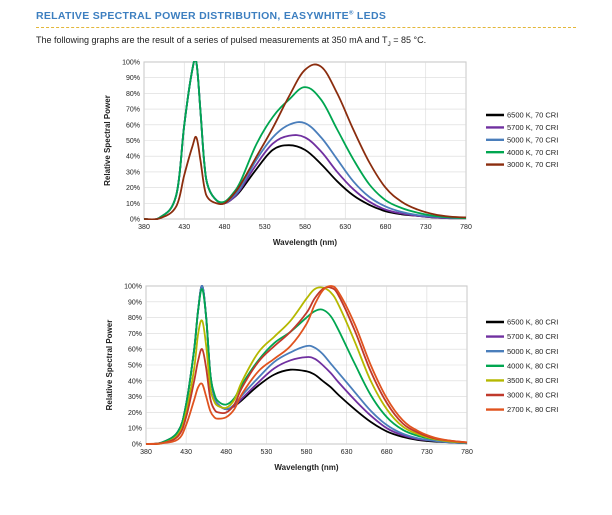  Describe the element at coordinates (532, 380) in the screenshot. I see `legend-label: 3500 K, 80 CRI` at that location.